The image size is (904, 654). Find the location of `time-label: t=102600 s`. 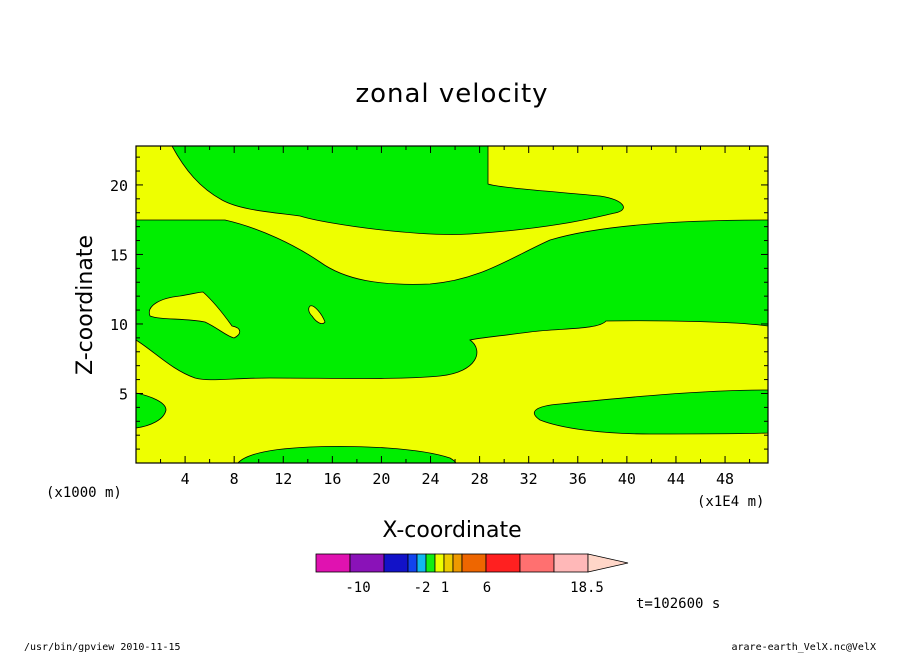

time-label: t=102600 s is located at coordinates (678, 604).